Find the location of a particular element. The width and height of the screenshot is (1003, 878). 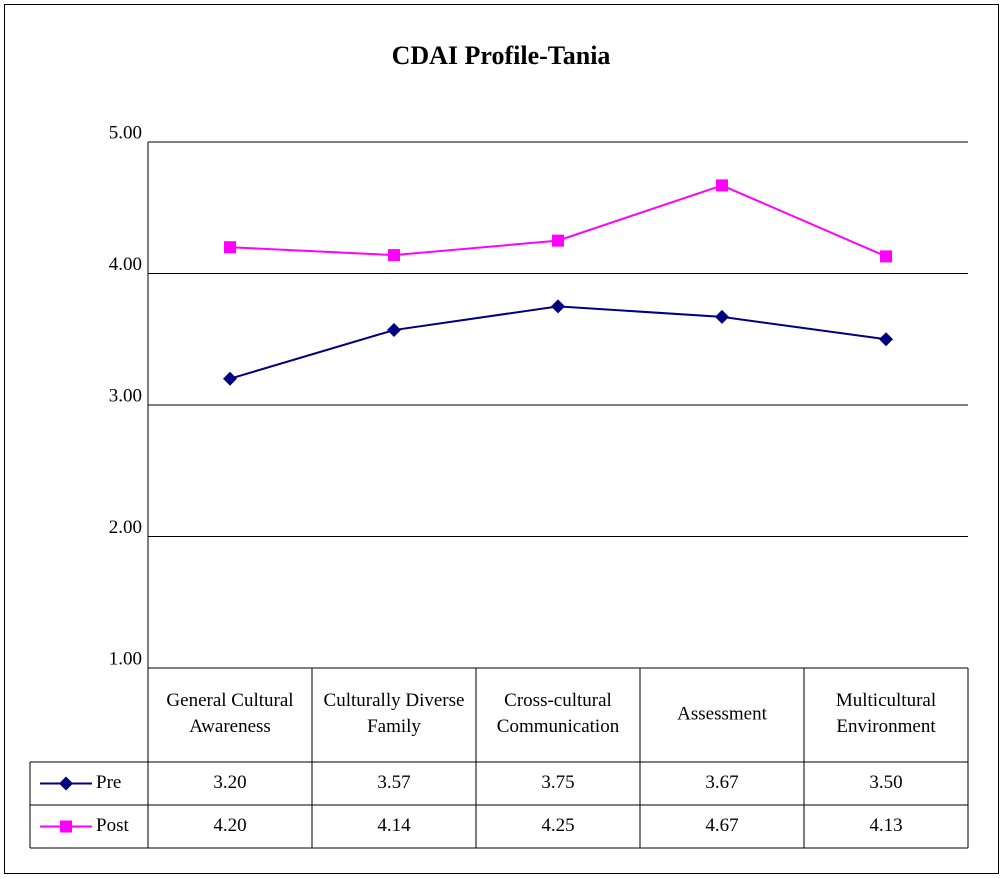

data-table-value: 3.20 is located at coordinates (229, 782).